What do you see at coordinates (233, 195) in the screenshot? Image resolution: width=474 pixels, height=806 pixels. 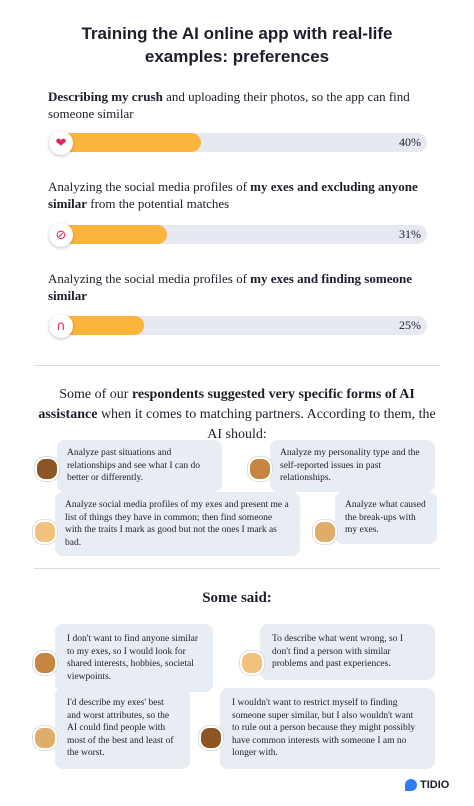 I see `text-segment: my exes and excluding anyone similar` at bounding box center [233, 195].